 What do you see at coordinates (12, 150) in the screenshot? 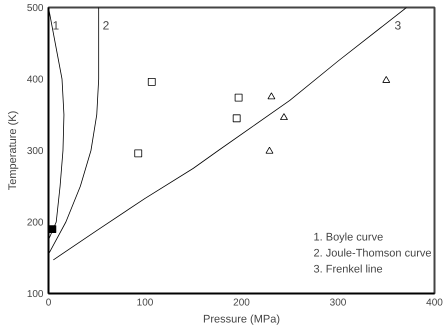
I see `y-axis-title: Temperature (K)` at bounding box center [12, 150].